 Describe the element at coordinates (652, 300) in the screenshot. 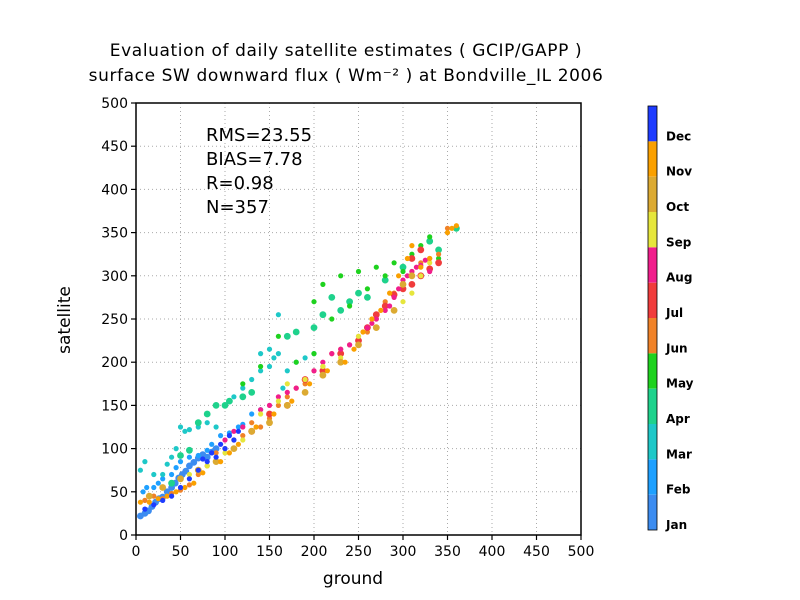

I see `legend-swatch-jul` at that location.